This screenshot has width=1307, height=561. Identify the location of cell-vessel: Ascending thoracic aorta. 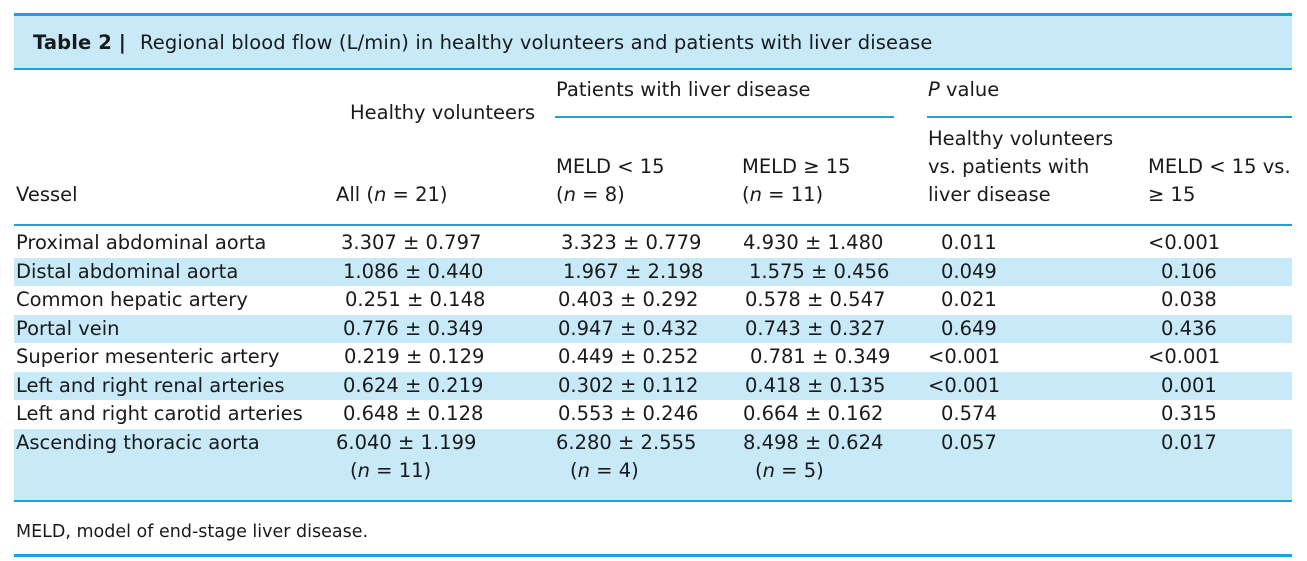
(138, 442).